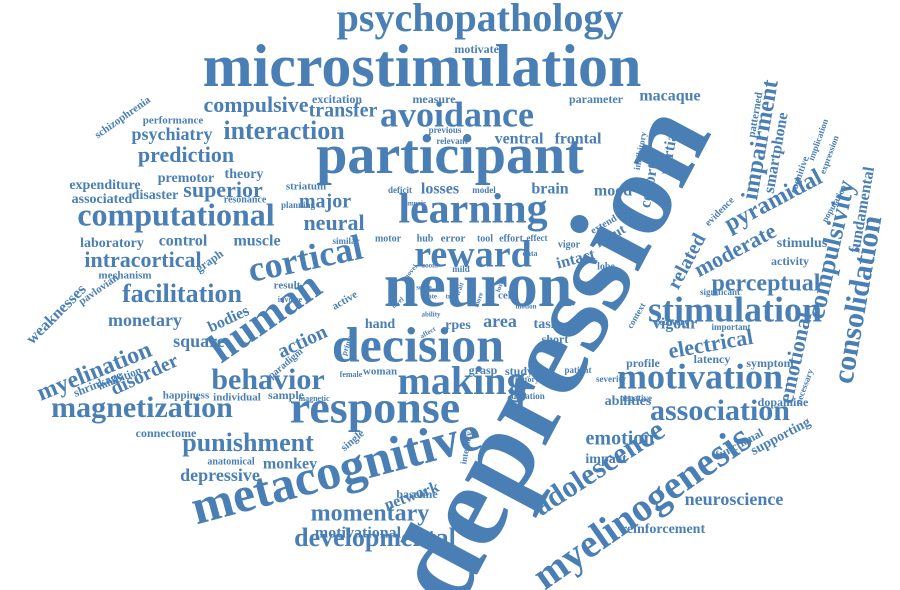 Image resolution: width=900 pixels, height=590 pixels. I want to click on cloud-word-expenditure: expenditure, so click(104, 185).